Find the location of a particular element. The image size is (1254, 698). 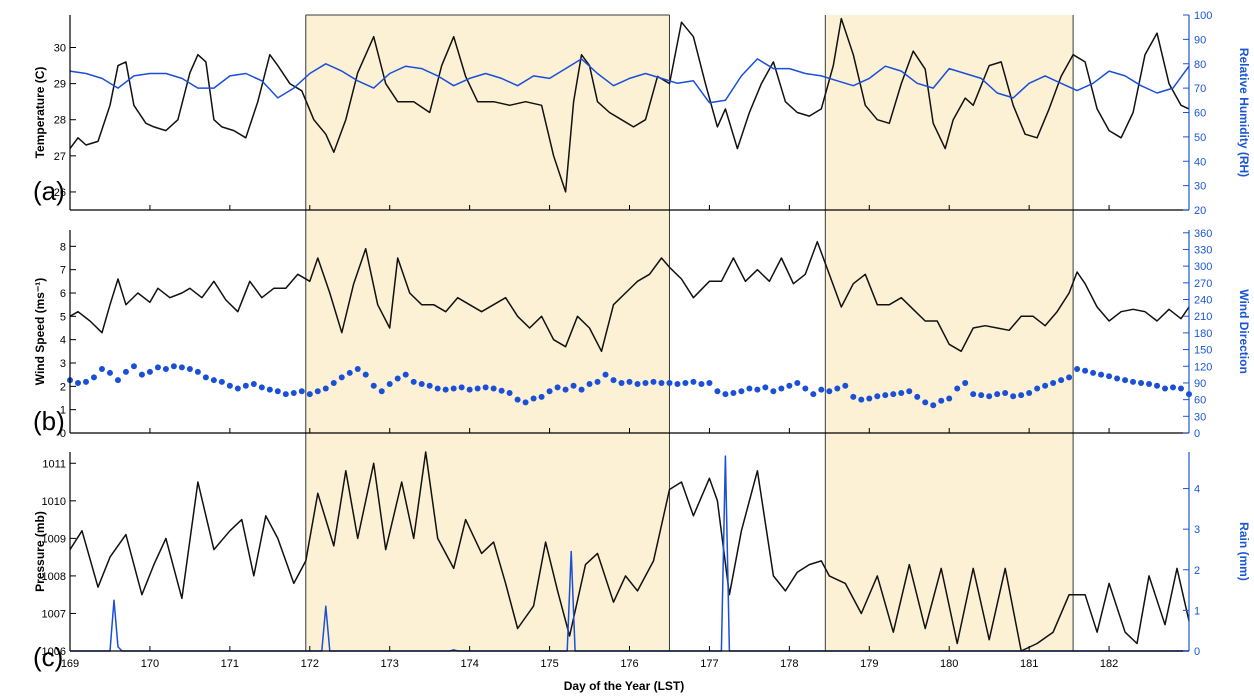

left-tick-label: 28 is located at coordinates (60, 121).